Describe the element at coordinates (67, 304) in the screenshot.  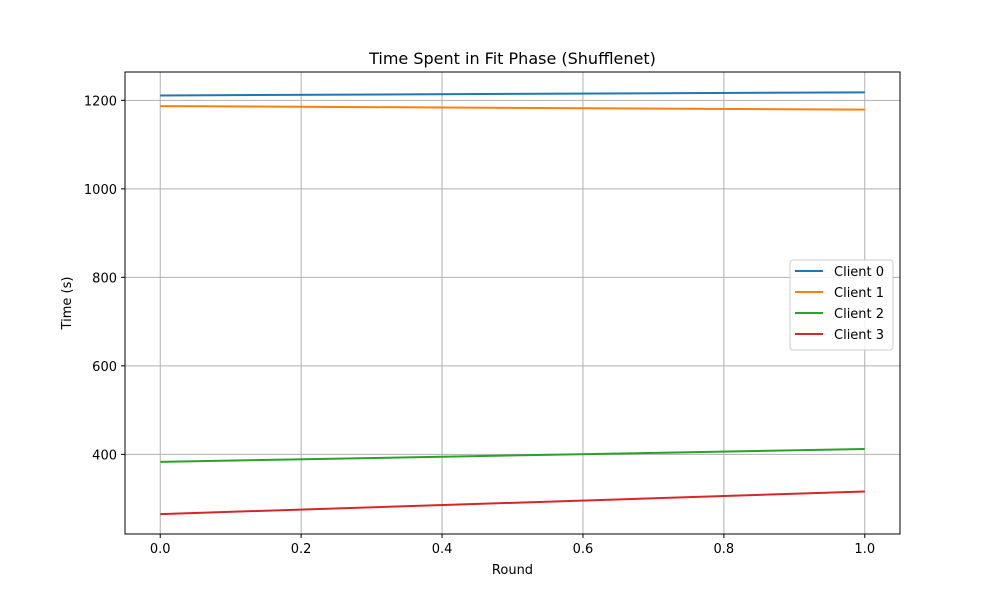
I see `y-axis-label: Time (s)` at that location.